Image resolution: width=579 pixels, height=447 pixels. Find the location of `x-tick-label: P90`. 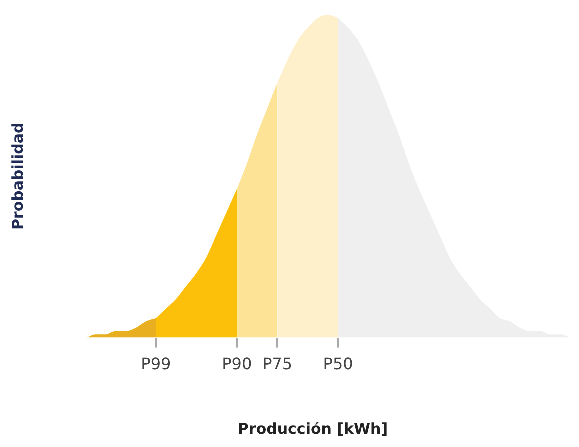

x-tick-label: P90 is located at coordinates (237, 364).